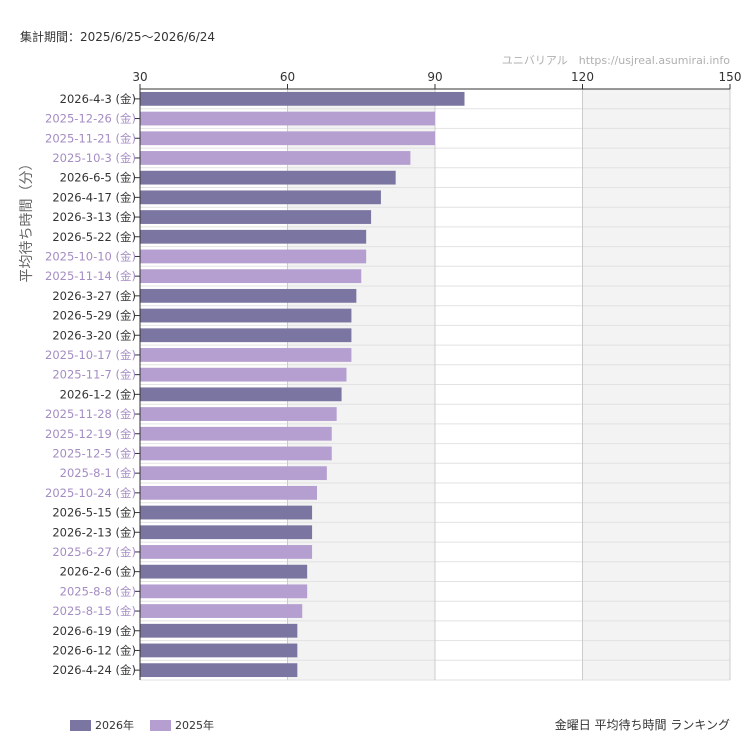  What do you see at coordinates (94, 611) in the screenshot?
I see `category-label: 2025-8-15 (金)` at bounding box center [94, 611].